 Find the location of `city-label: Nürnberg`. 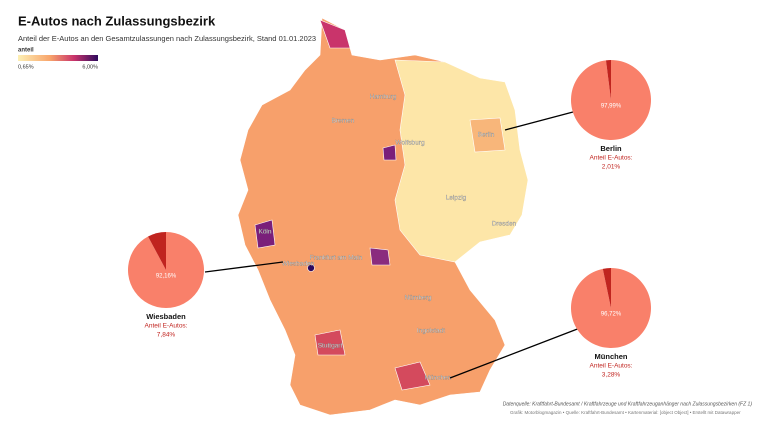

city-label: Nürnberg is located at coordinates (417, 298).